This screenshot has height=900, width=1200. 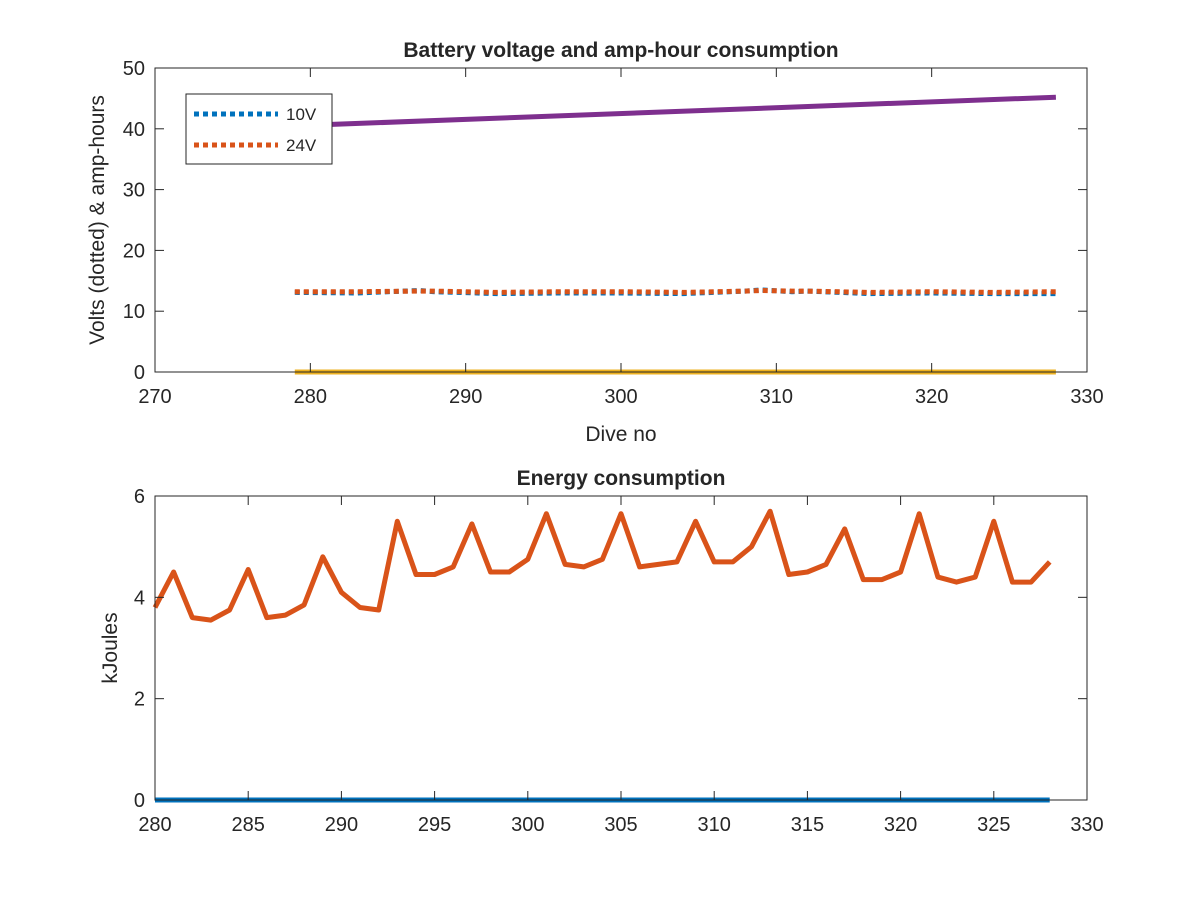 What do you see at coordinates (1086, 825) in the screenshot?
I see `bottom-x-tick-label: 330` at bounding box center [1086, 825].